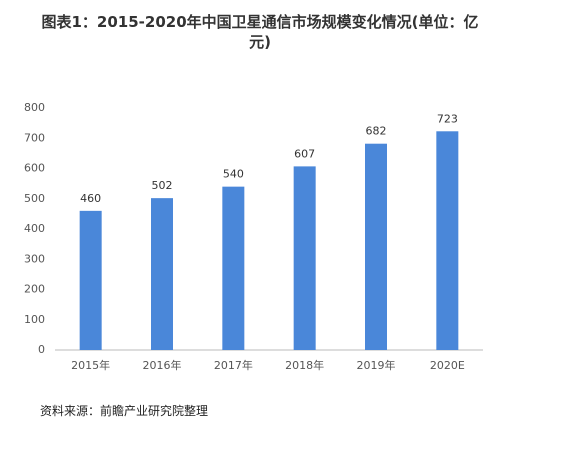 The width and height of the screenshot is (563, 453). I want to click on value-label: 682, so click(376, 131).